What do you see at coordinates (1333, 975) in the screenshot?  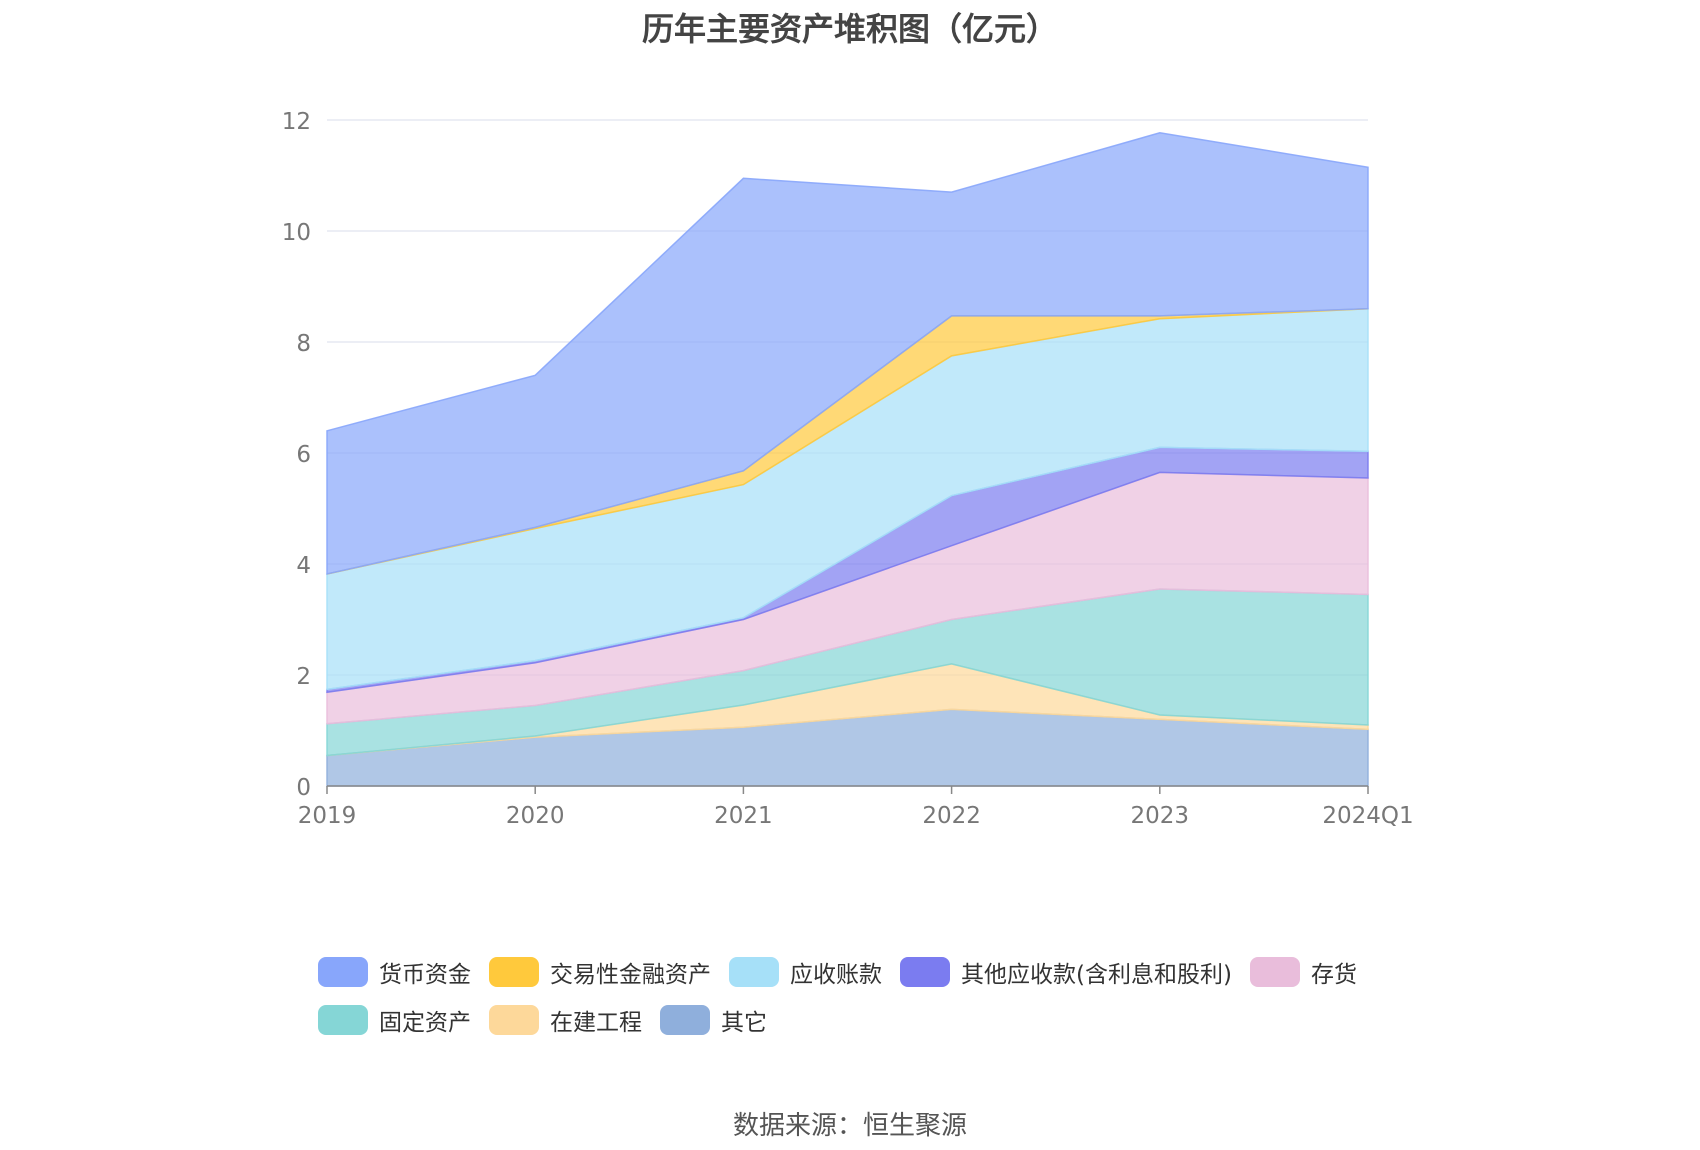 I see `legend-label: 存货` at bounding box center [1333, 975].